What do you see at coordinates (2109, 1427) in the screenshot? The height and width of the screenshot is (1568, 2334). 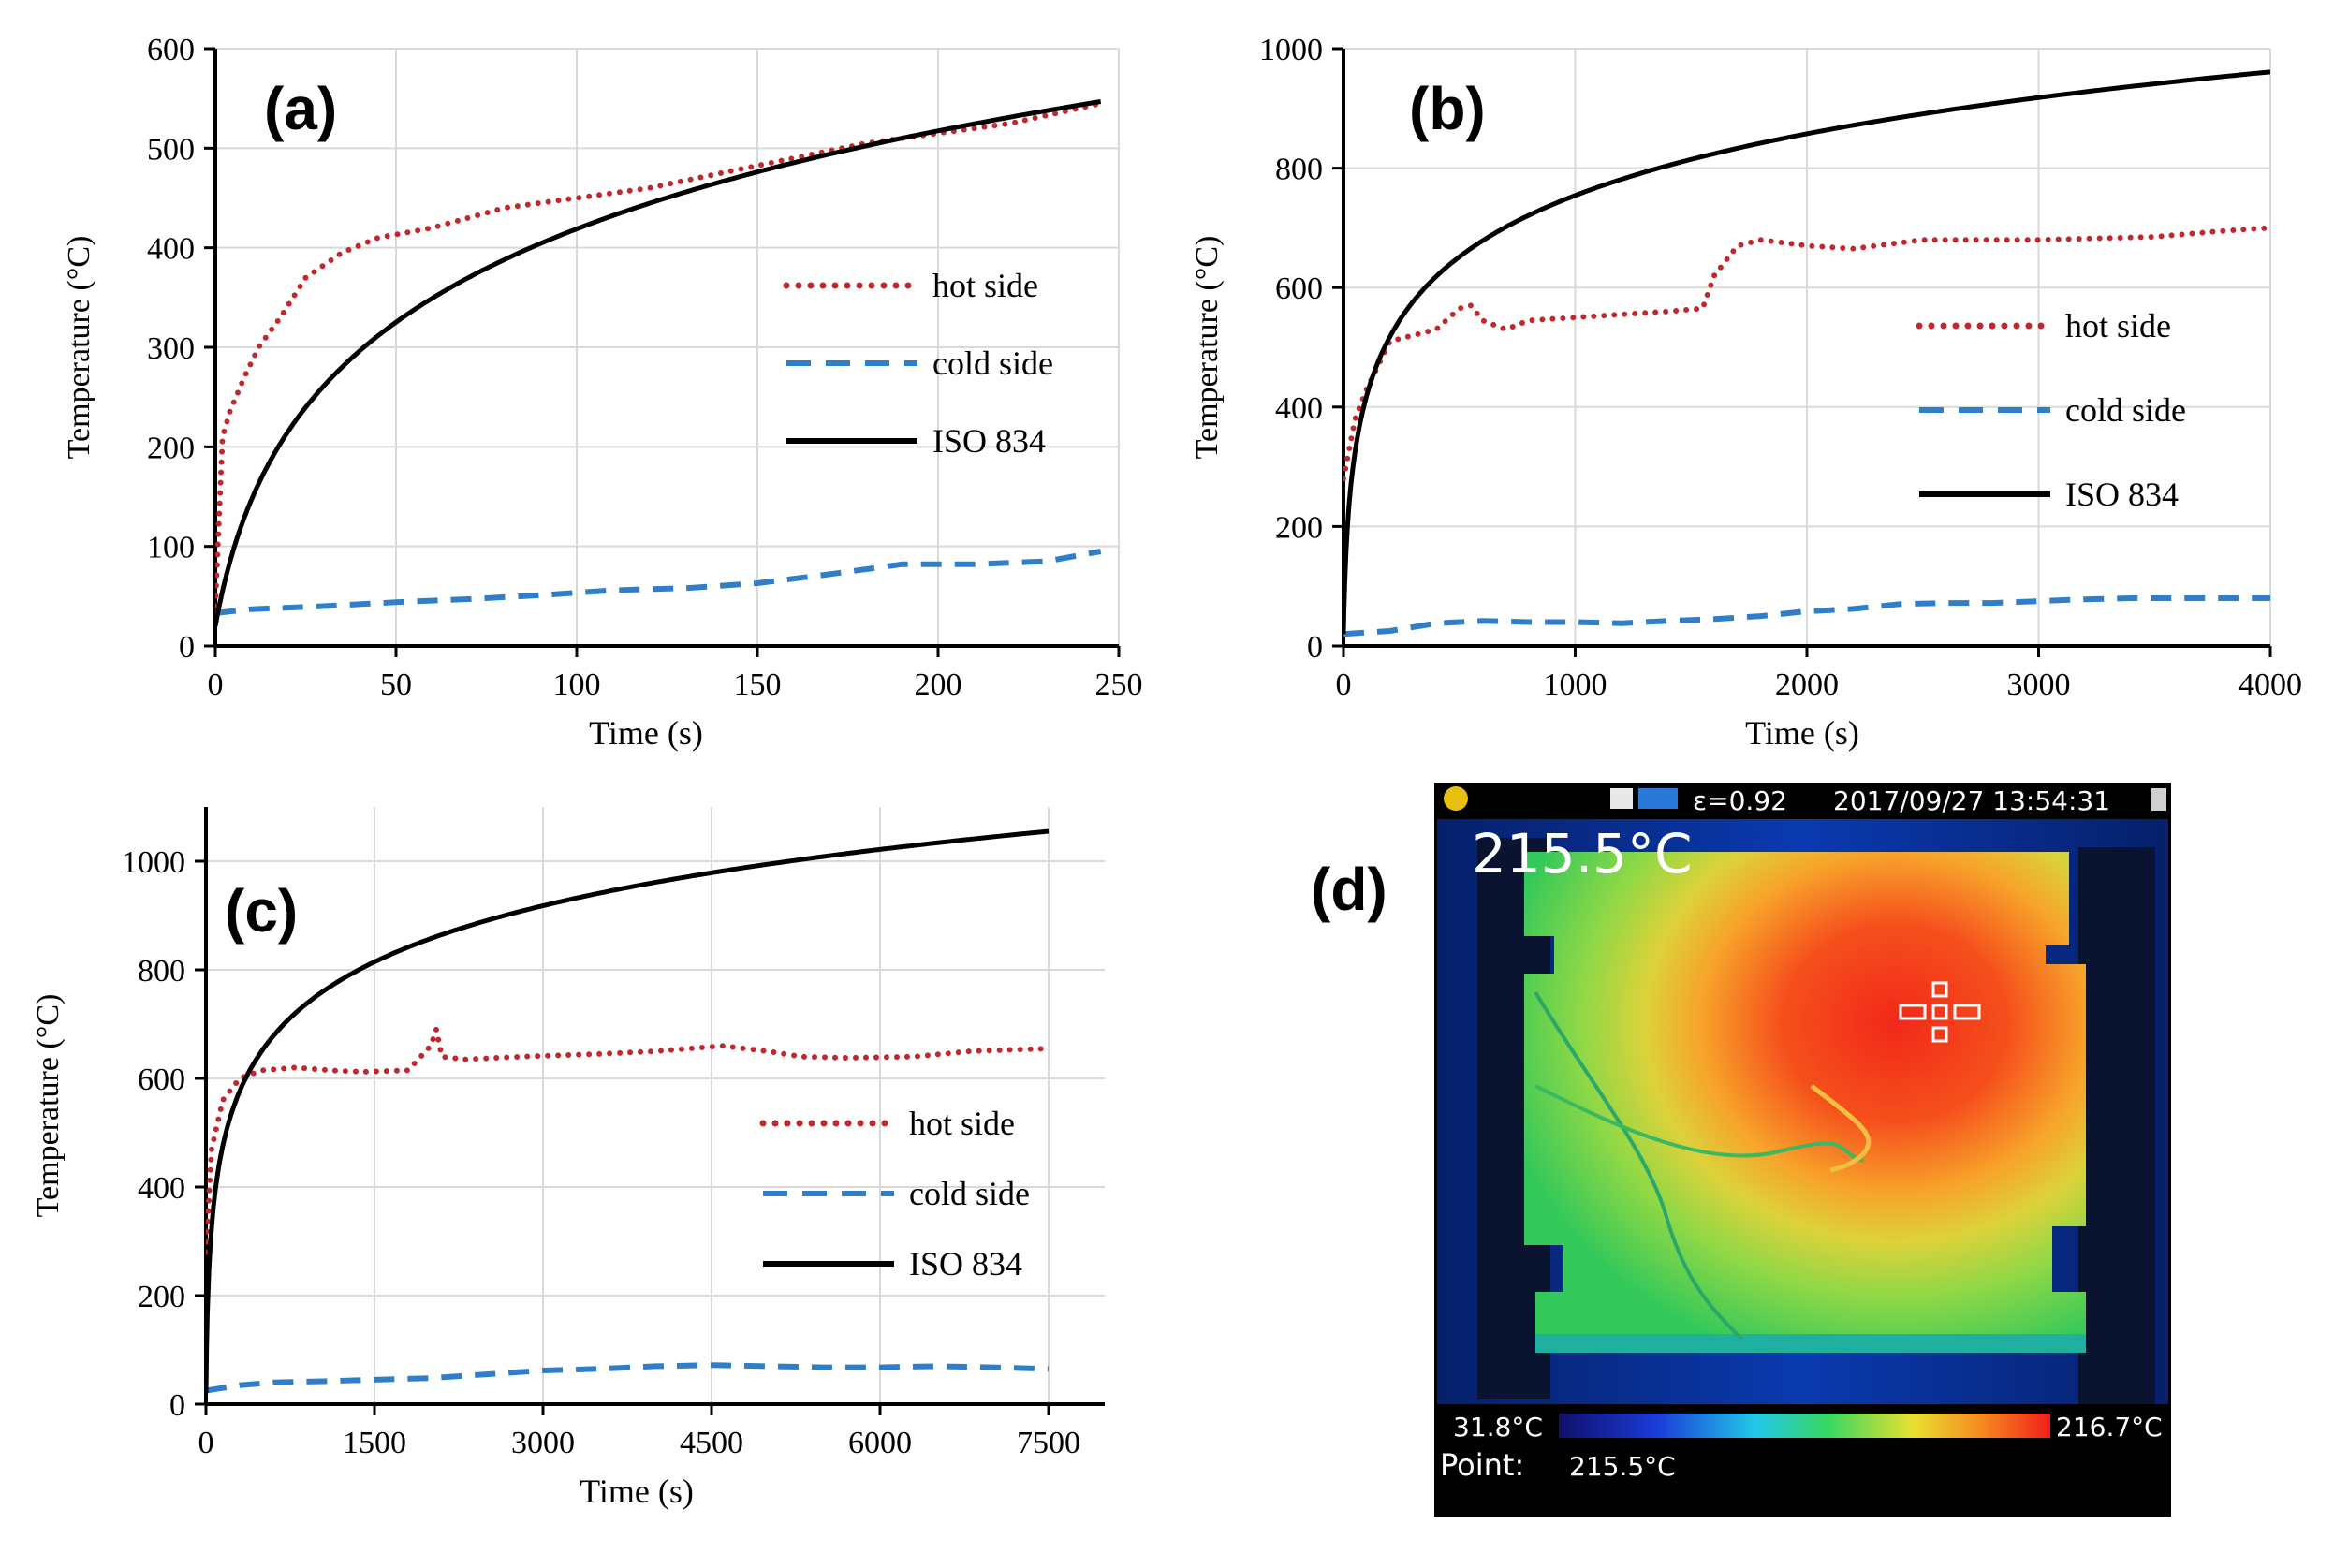 I see `scale-max: 216.7°C` at bounding box center [2109, 1427].